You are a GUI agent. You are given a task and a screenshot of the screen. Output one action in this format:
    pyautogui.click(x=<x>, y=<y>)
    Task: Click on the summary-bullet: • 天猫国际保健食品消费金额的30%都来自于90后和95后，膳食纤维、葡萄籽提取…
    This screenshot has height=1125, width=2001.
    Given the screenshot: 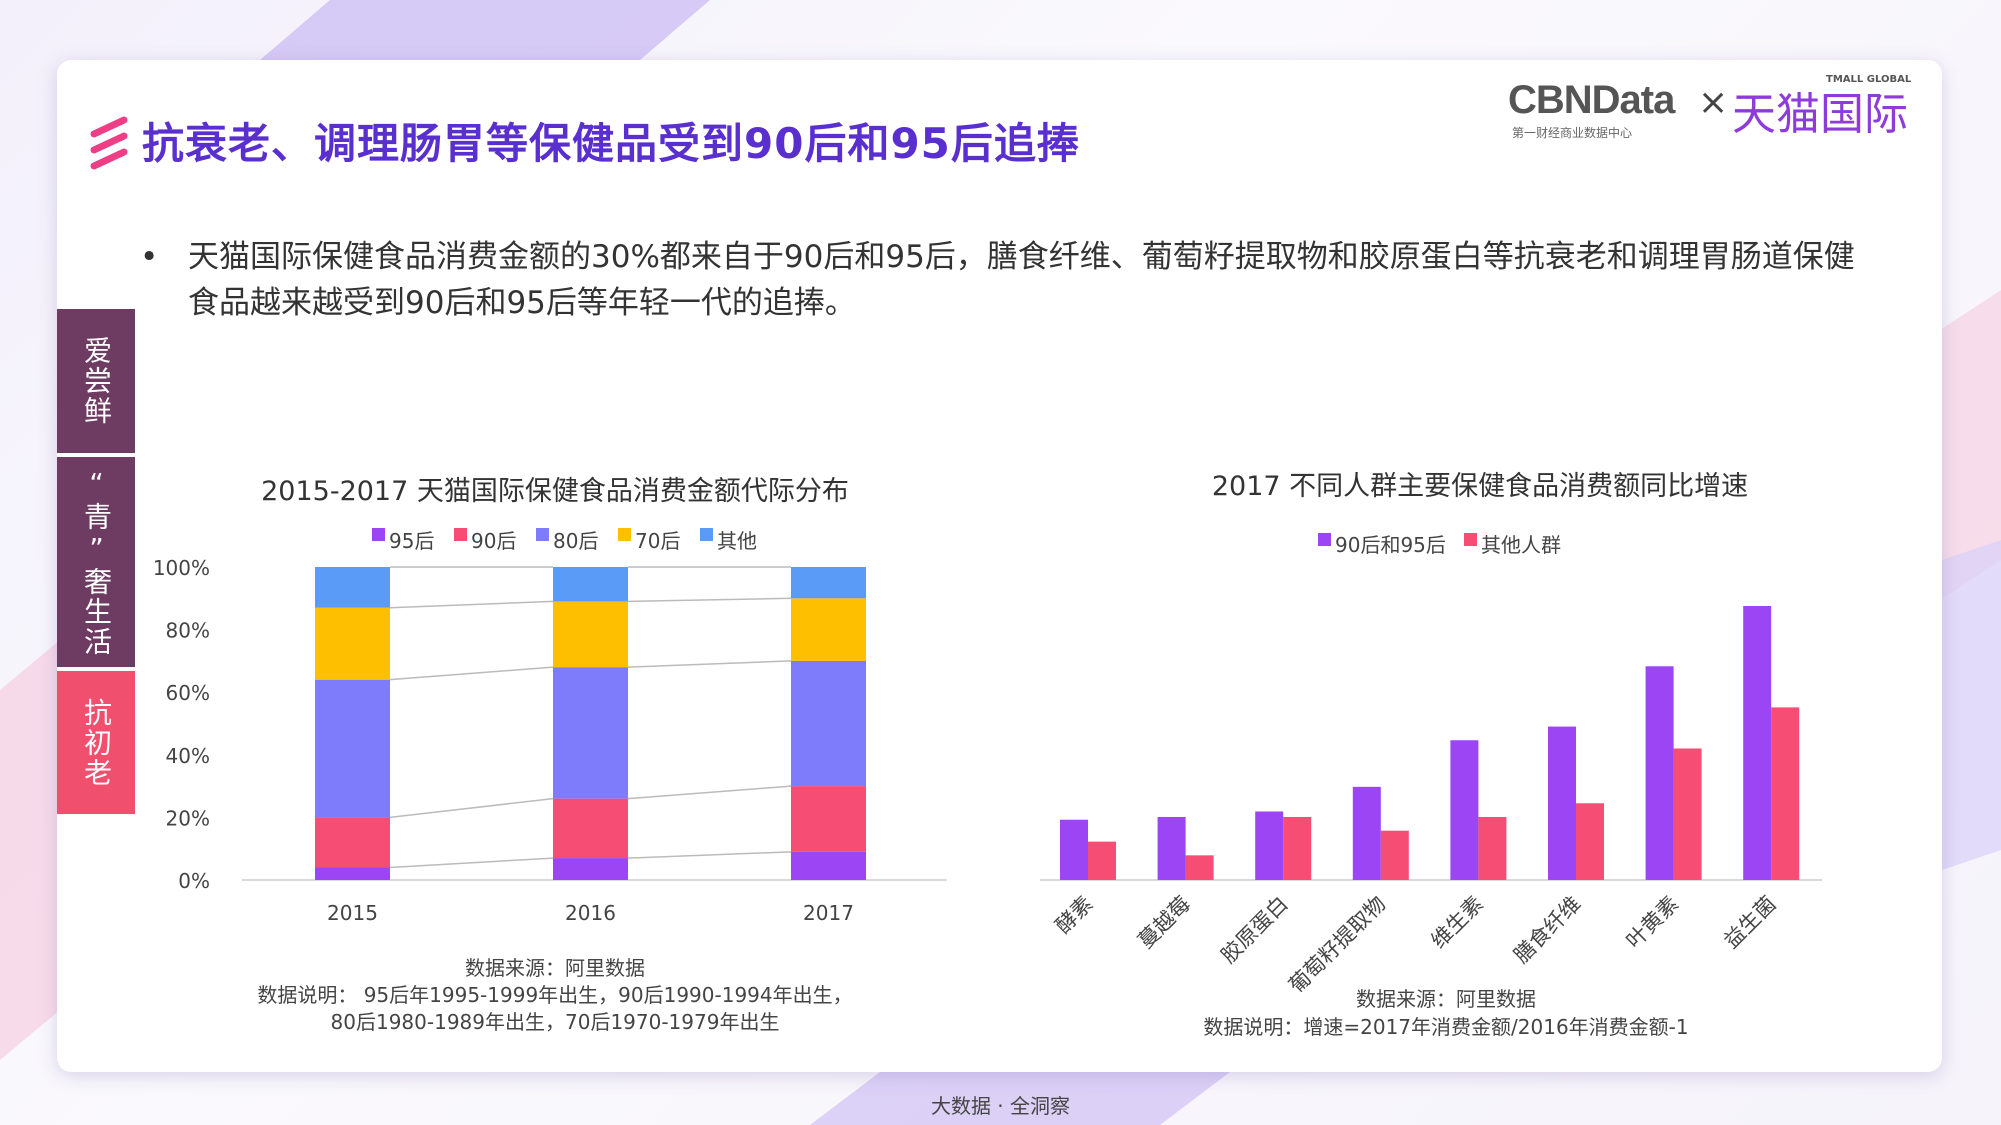 What is the action you would take?
    pyautogui.click(x=1000, y=280)
    